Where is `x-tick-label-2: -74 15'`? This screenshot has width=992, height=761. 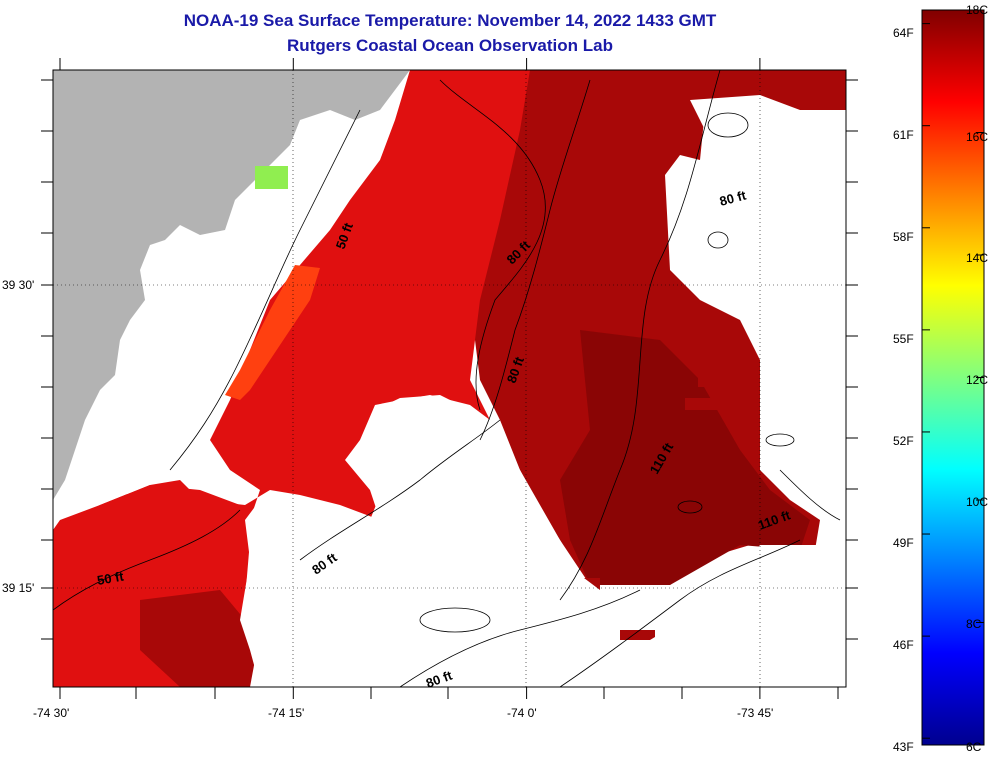
x-tick-label-2: -74 15' is located at coordinates (286, 713).